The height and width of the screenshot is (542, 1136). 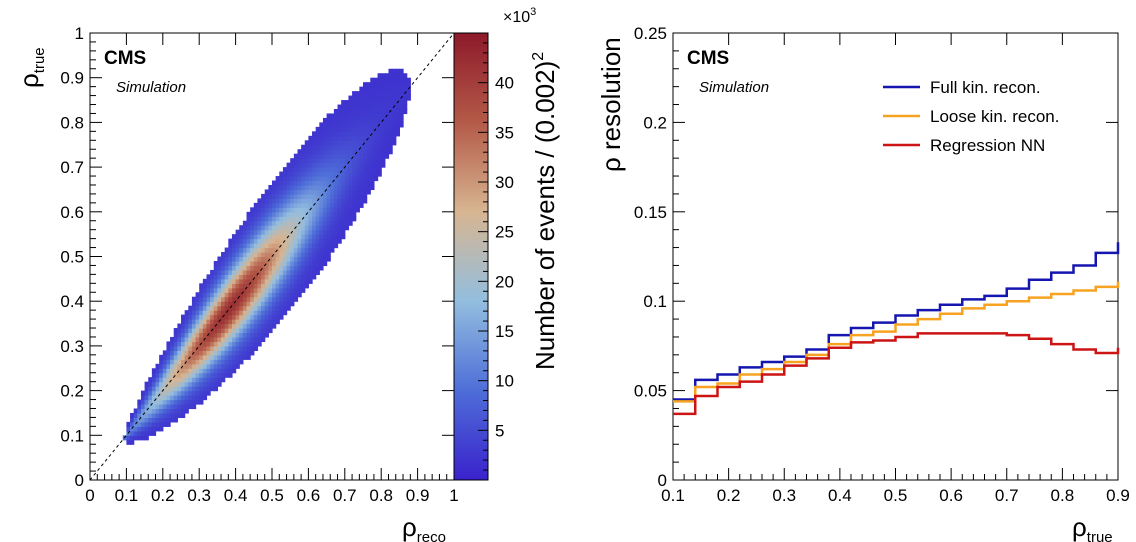 I want to click on resolution-simulation-label: Simulation, so click(x=734, y=87).